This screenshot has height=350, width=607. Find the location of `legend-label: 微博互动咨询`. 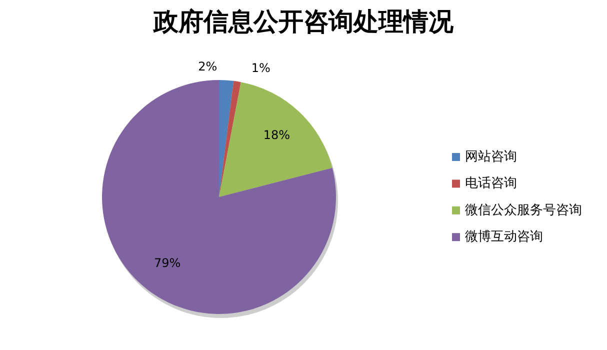

legend-label: 微博互动咨询 is located at coordinates (504, 237).